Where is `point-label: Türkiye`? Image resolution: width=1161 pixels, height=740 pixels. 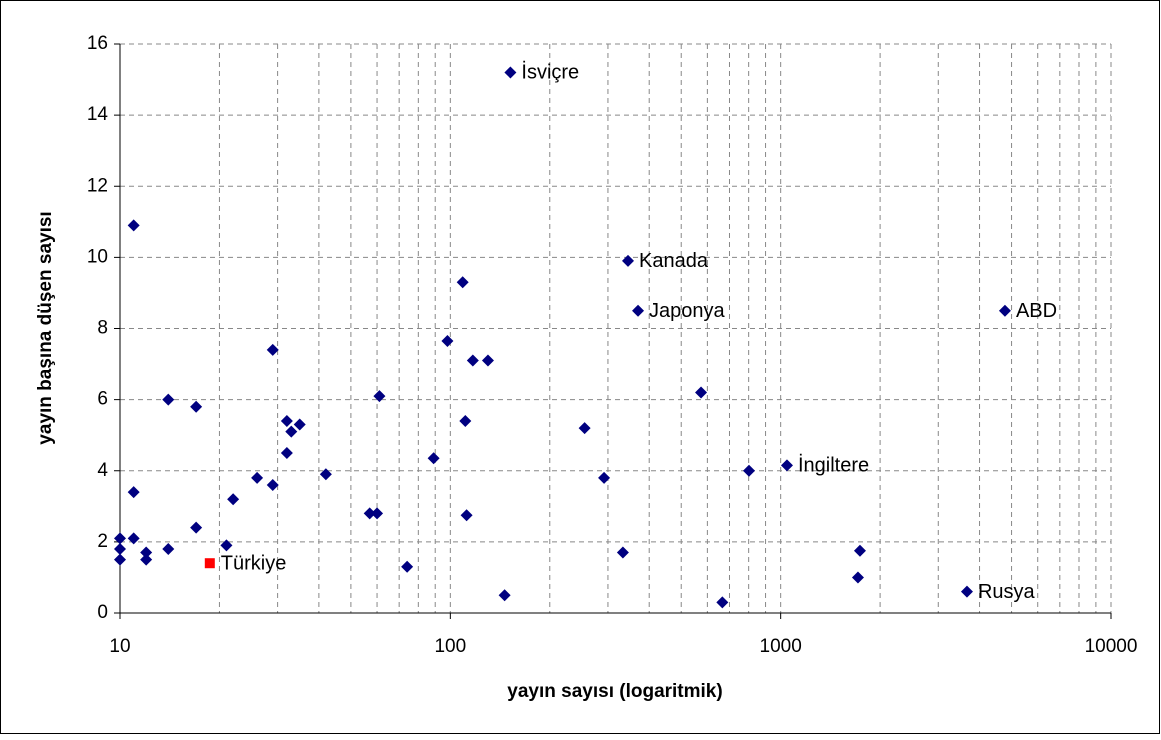 point-label: Türkiye is located at coordinates (254, 563).